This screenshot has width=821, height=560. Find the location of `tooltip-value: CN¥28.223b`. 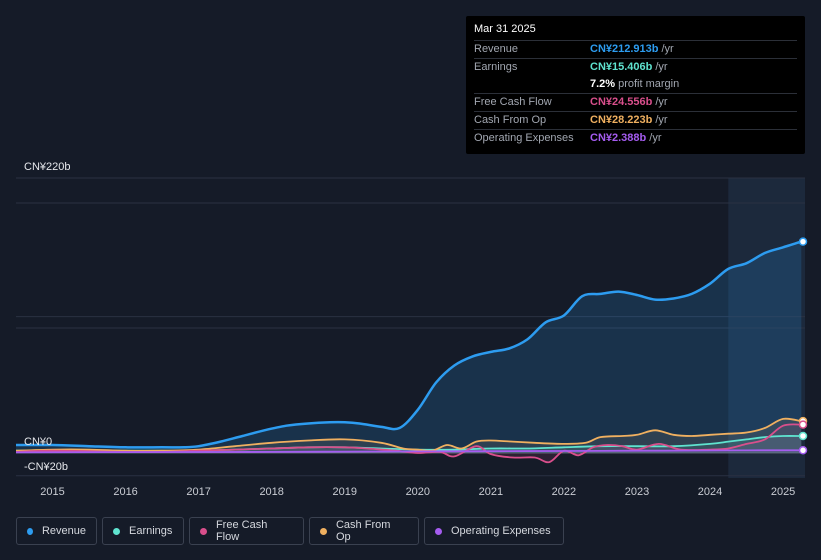

tooltip-value: CN¥28.223b is located at coordinates (621, 120).